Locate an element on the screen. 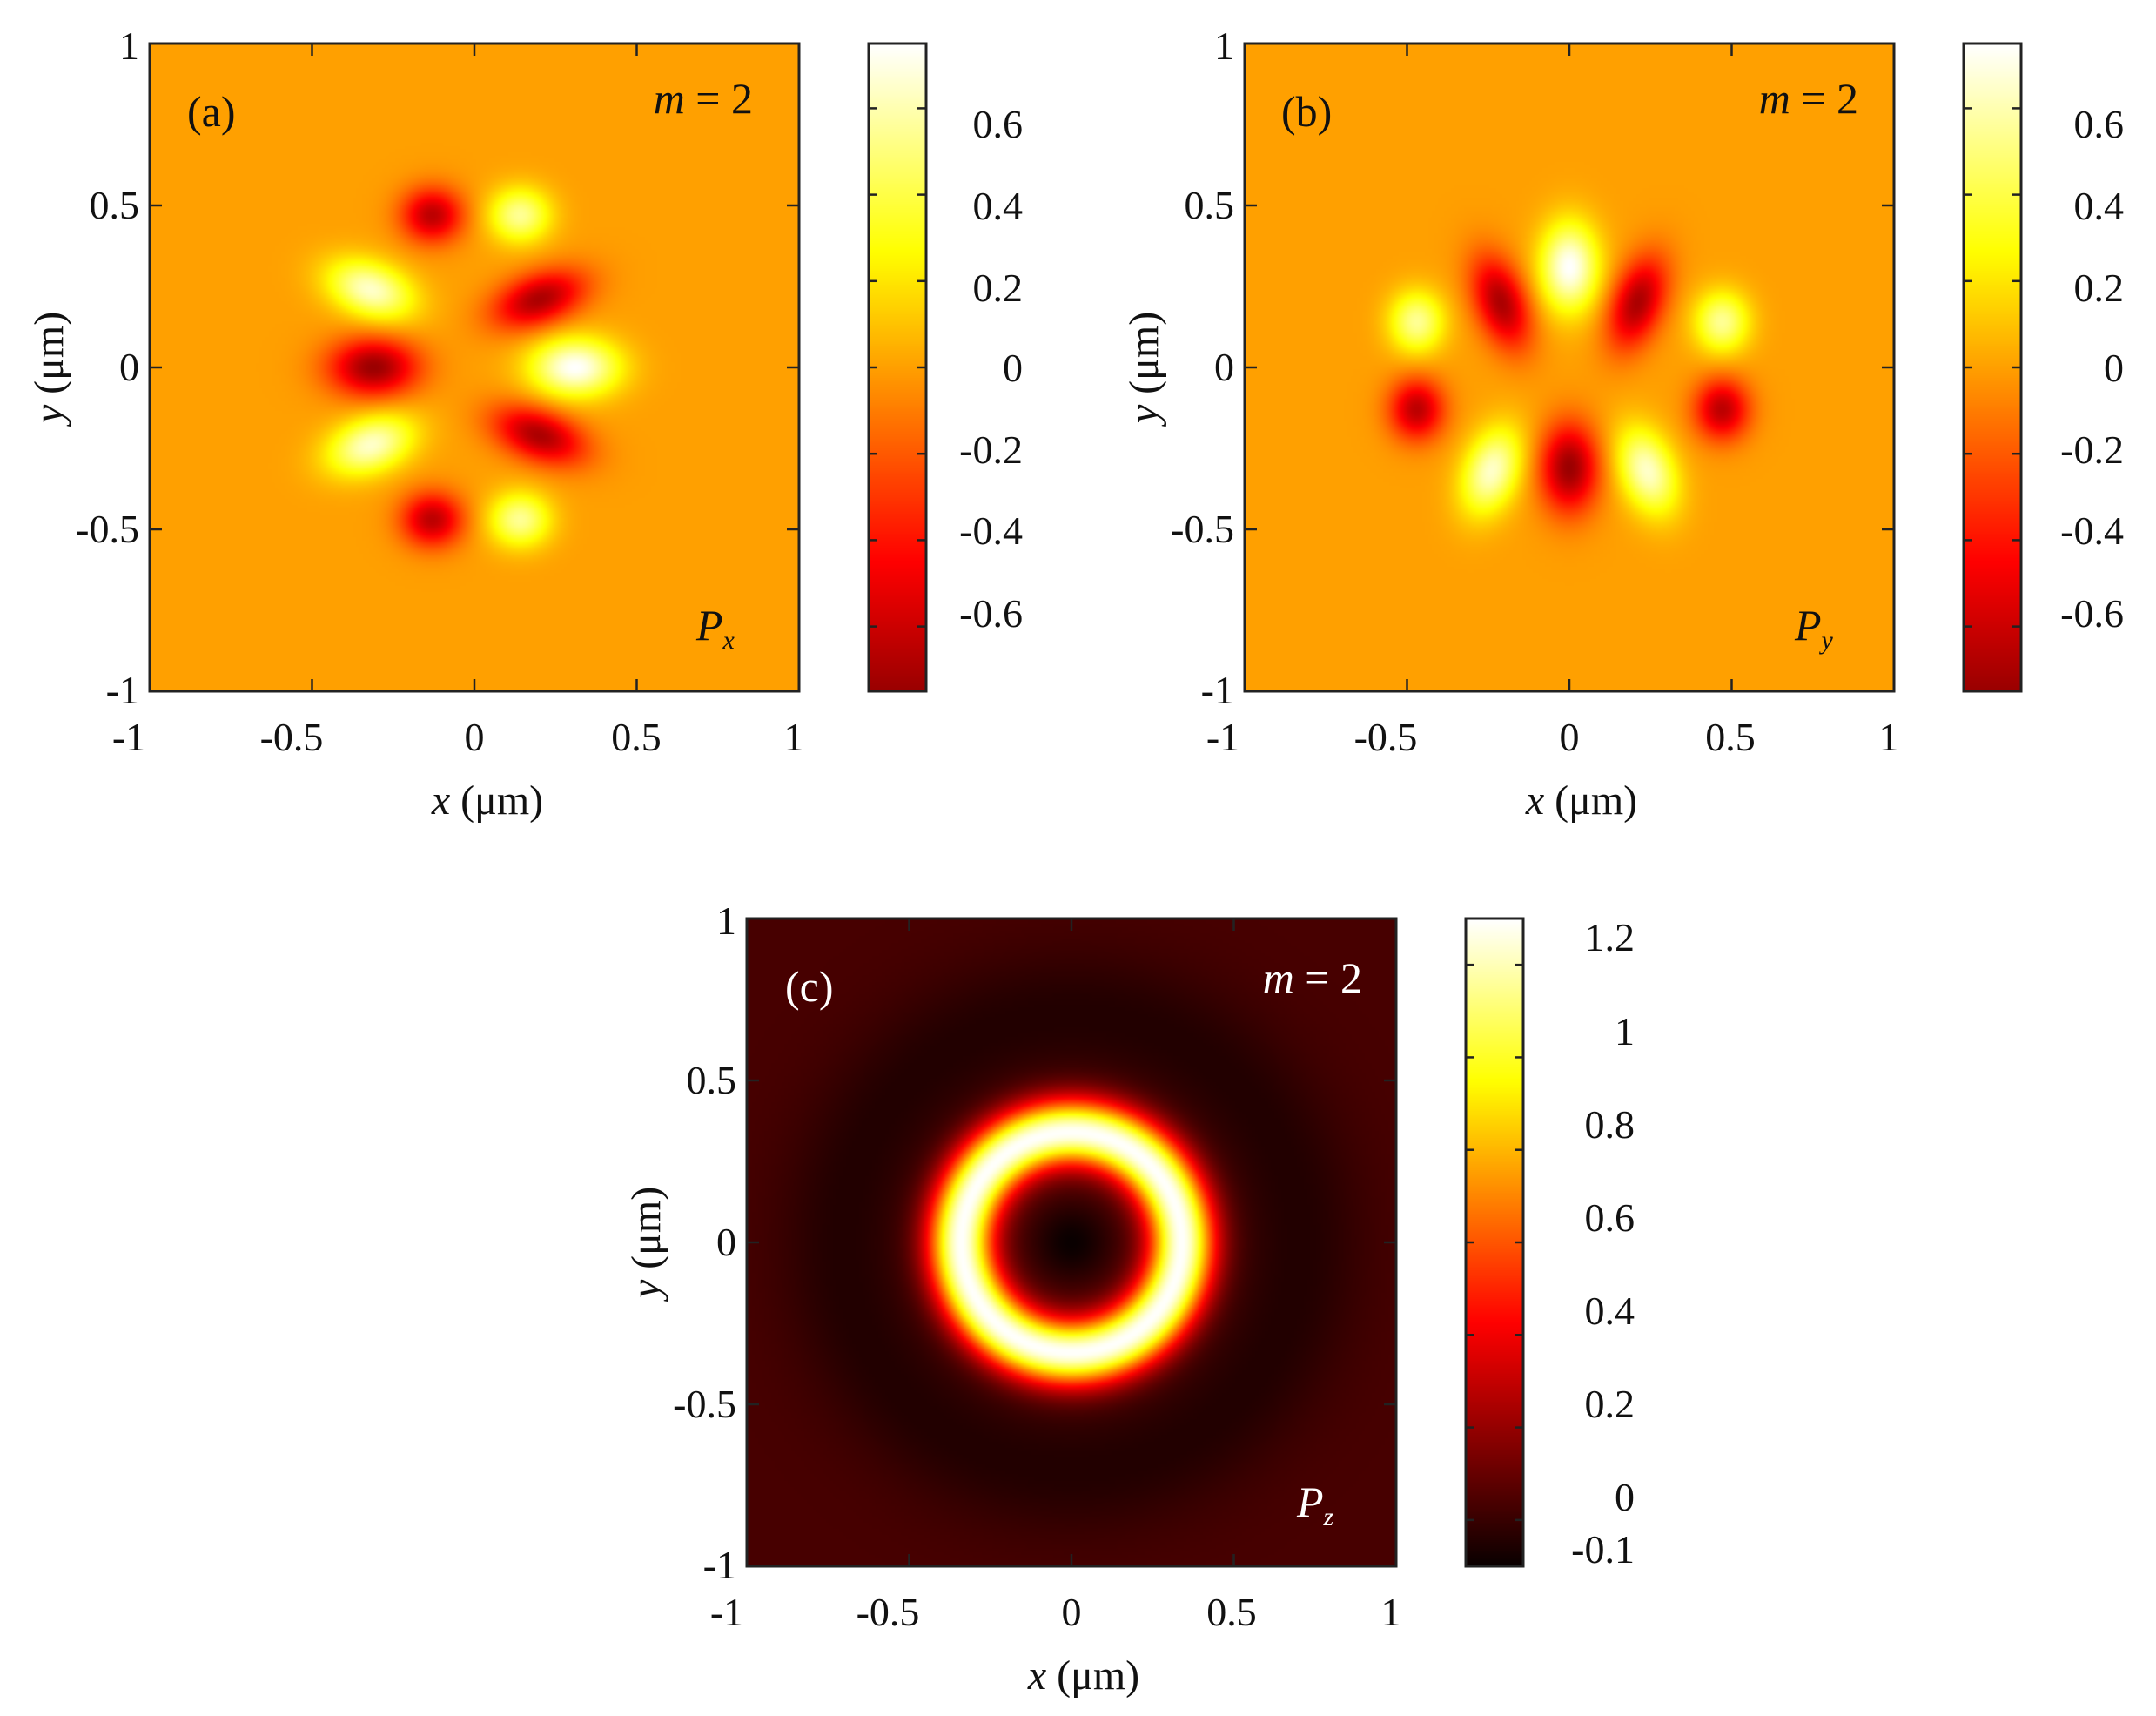 The width and height of the screenshot is (2156, 1716). panel-c-mode-annotation: m = 2 is located at coordinates (1312, 977).